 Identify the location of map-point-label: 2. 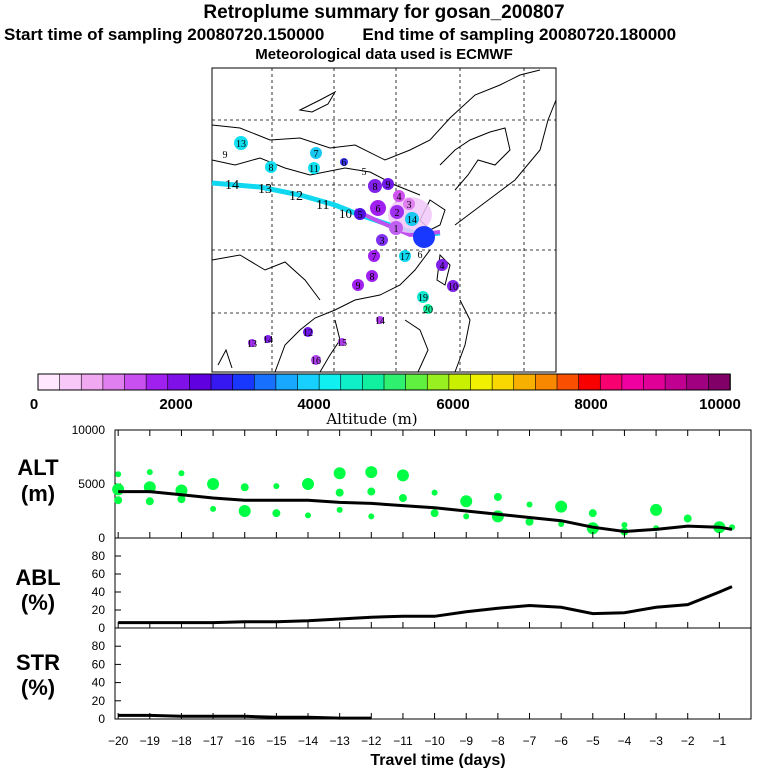
(397, 213).